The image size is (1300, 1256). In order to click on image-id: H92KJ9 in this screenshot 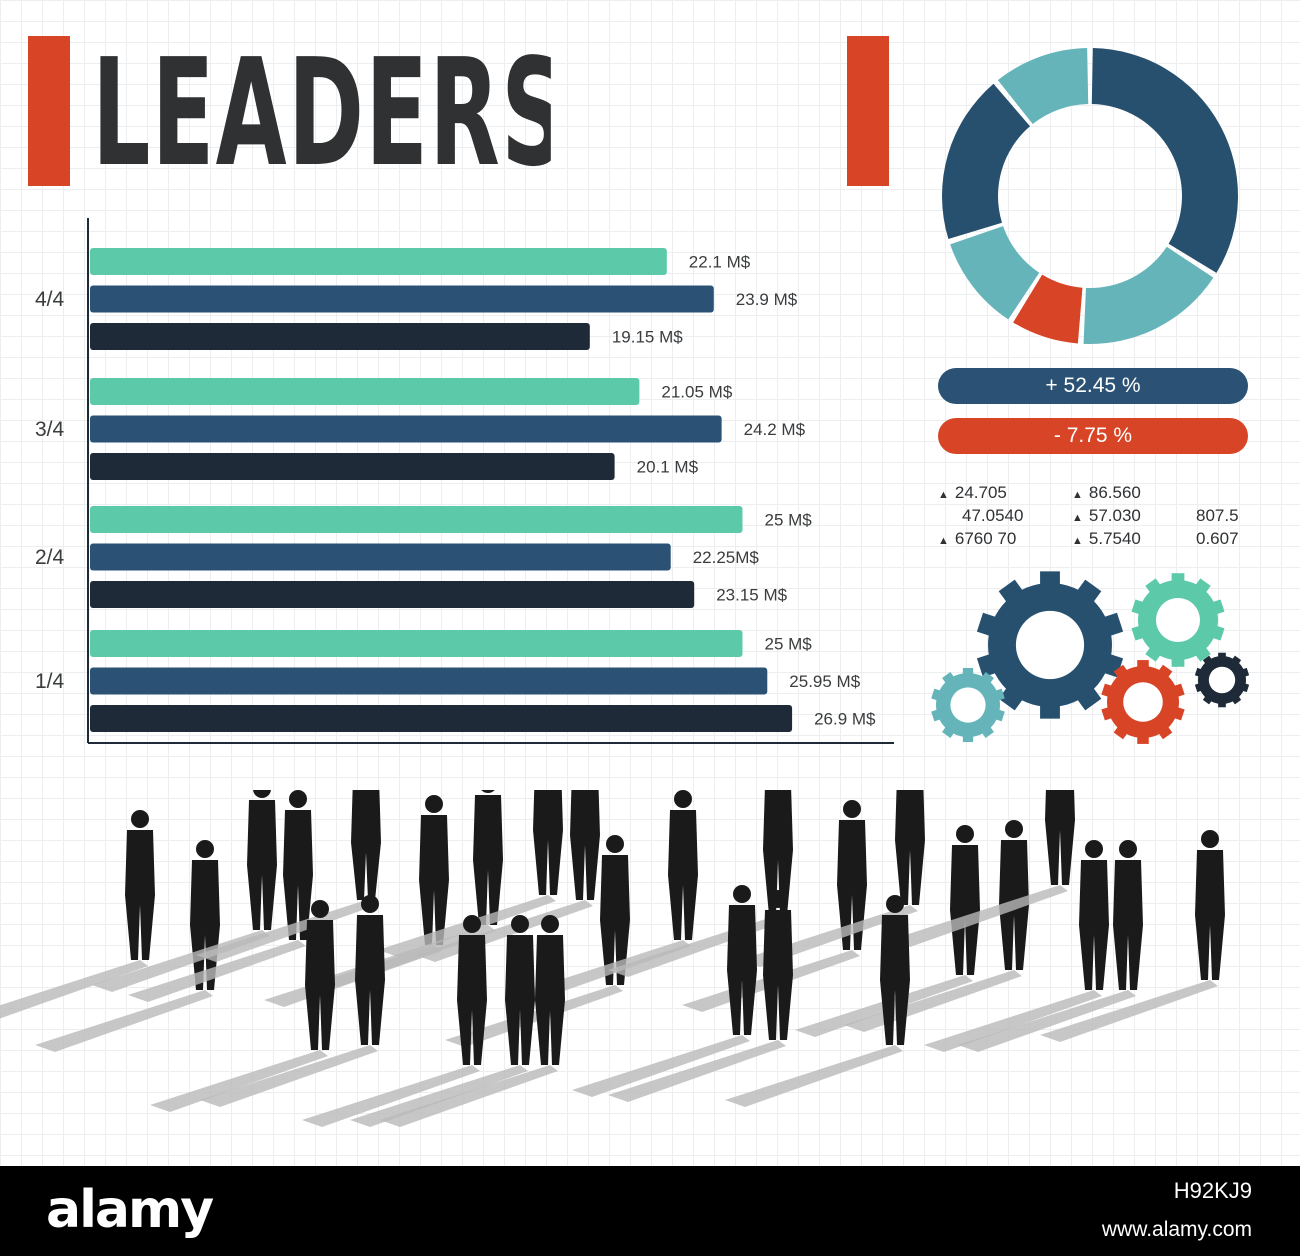, I will do `click(1212, 1190)`.